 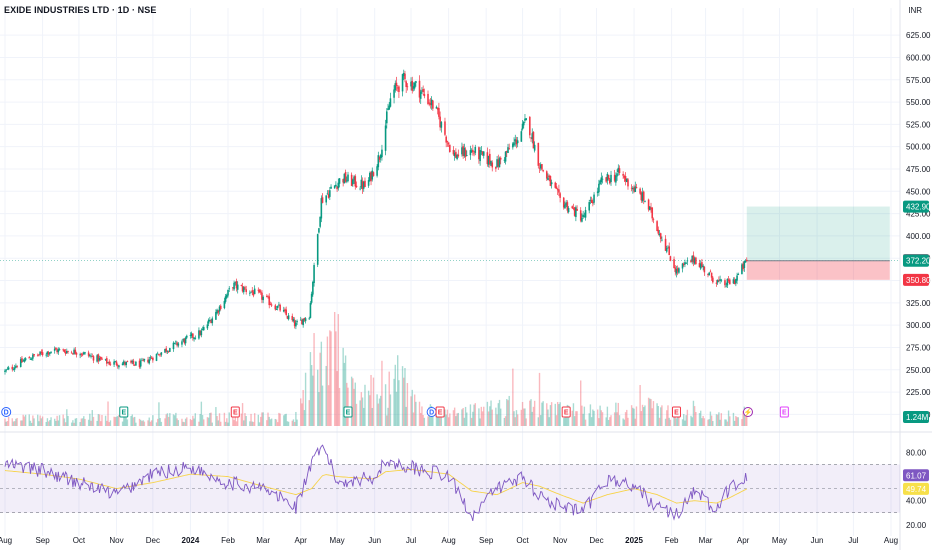 What do you see at coordinates (431, 412) in the screenshot?
I see `event-marker-dividend: D` at bounding box center [431, 412].